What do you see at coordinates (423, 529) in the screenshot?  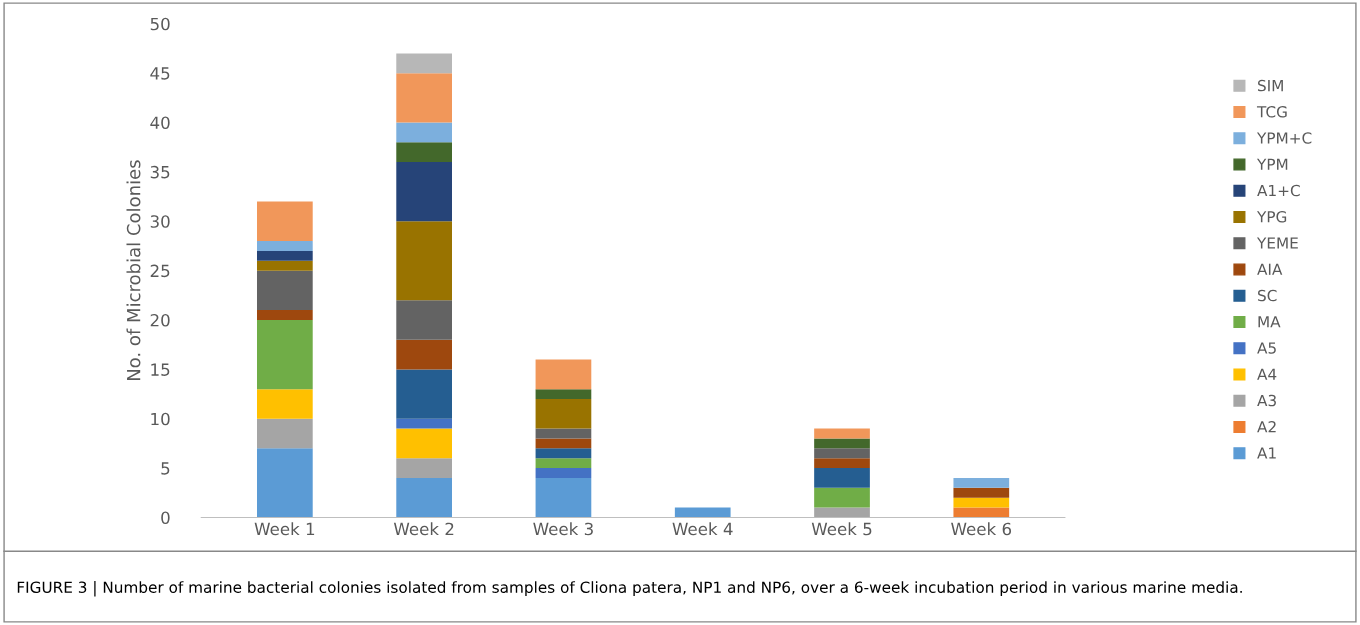 I see `x-tick-label: Week 2` at bounding box center [423, 529].